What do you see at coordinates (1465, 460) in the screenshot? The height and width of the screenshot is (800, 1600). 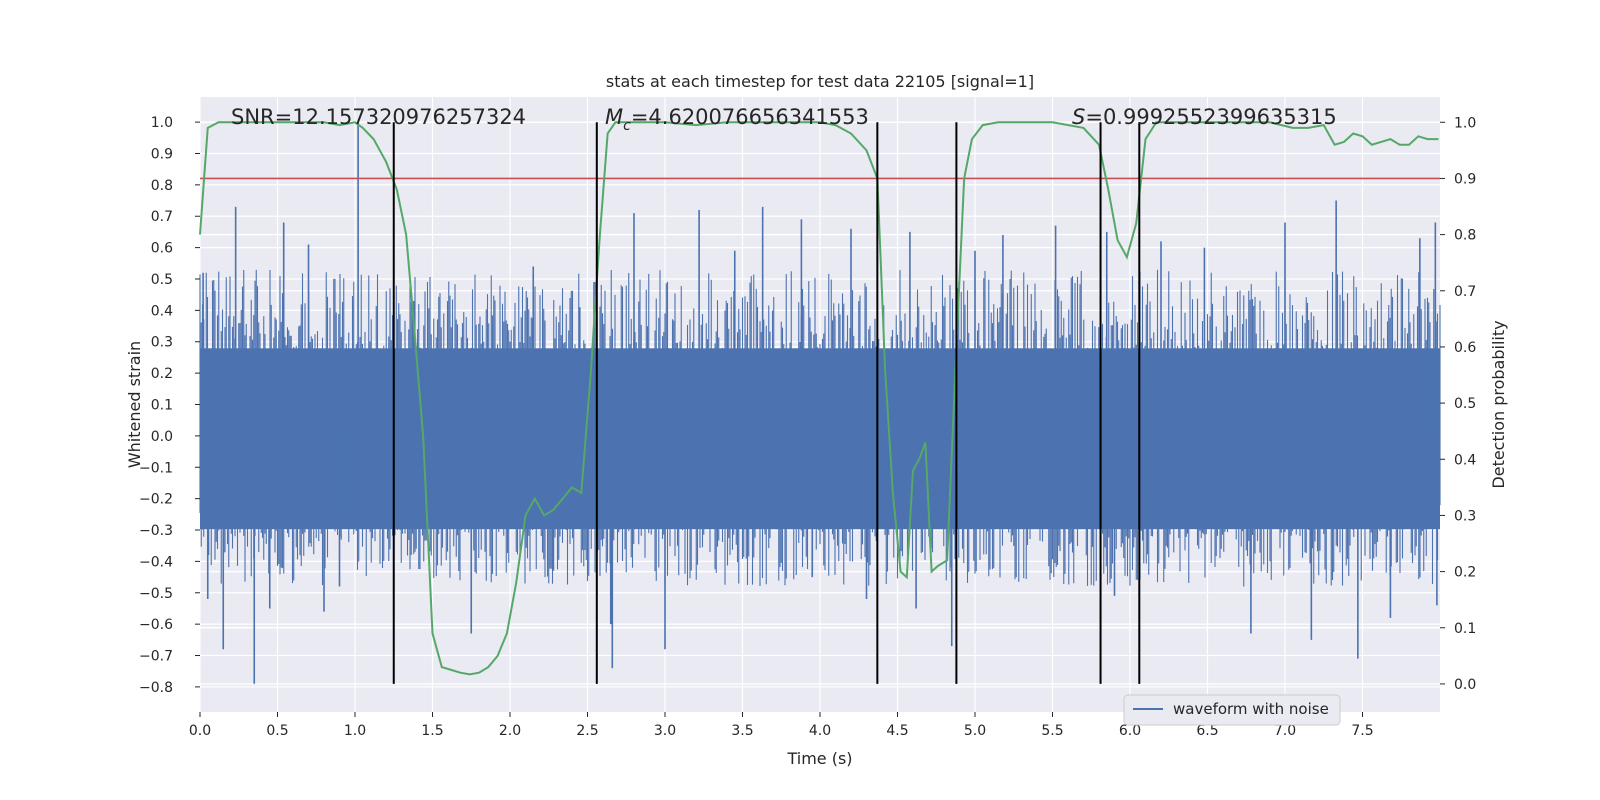 I see `y-tick-label-right: 0.4` at bounding box center [1465, 460].